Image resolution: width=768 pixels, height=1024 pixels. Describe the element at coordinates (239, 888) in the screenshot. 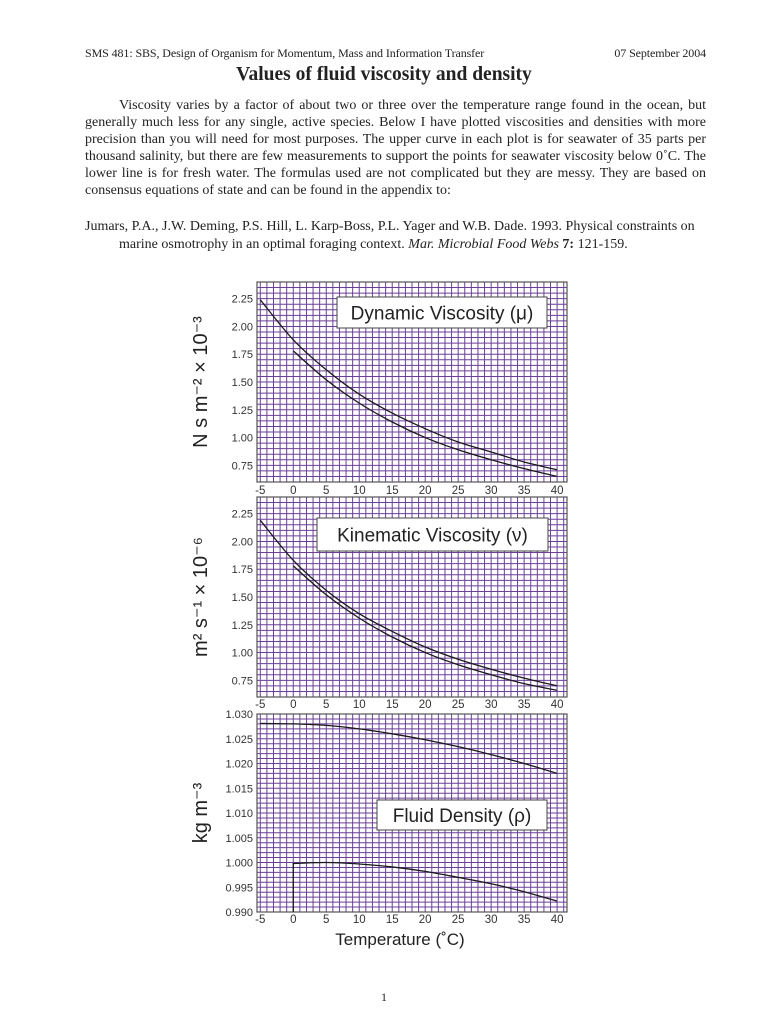

I see `y-tick-label: 0.995` at that location.